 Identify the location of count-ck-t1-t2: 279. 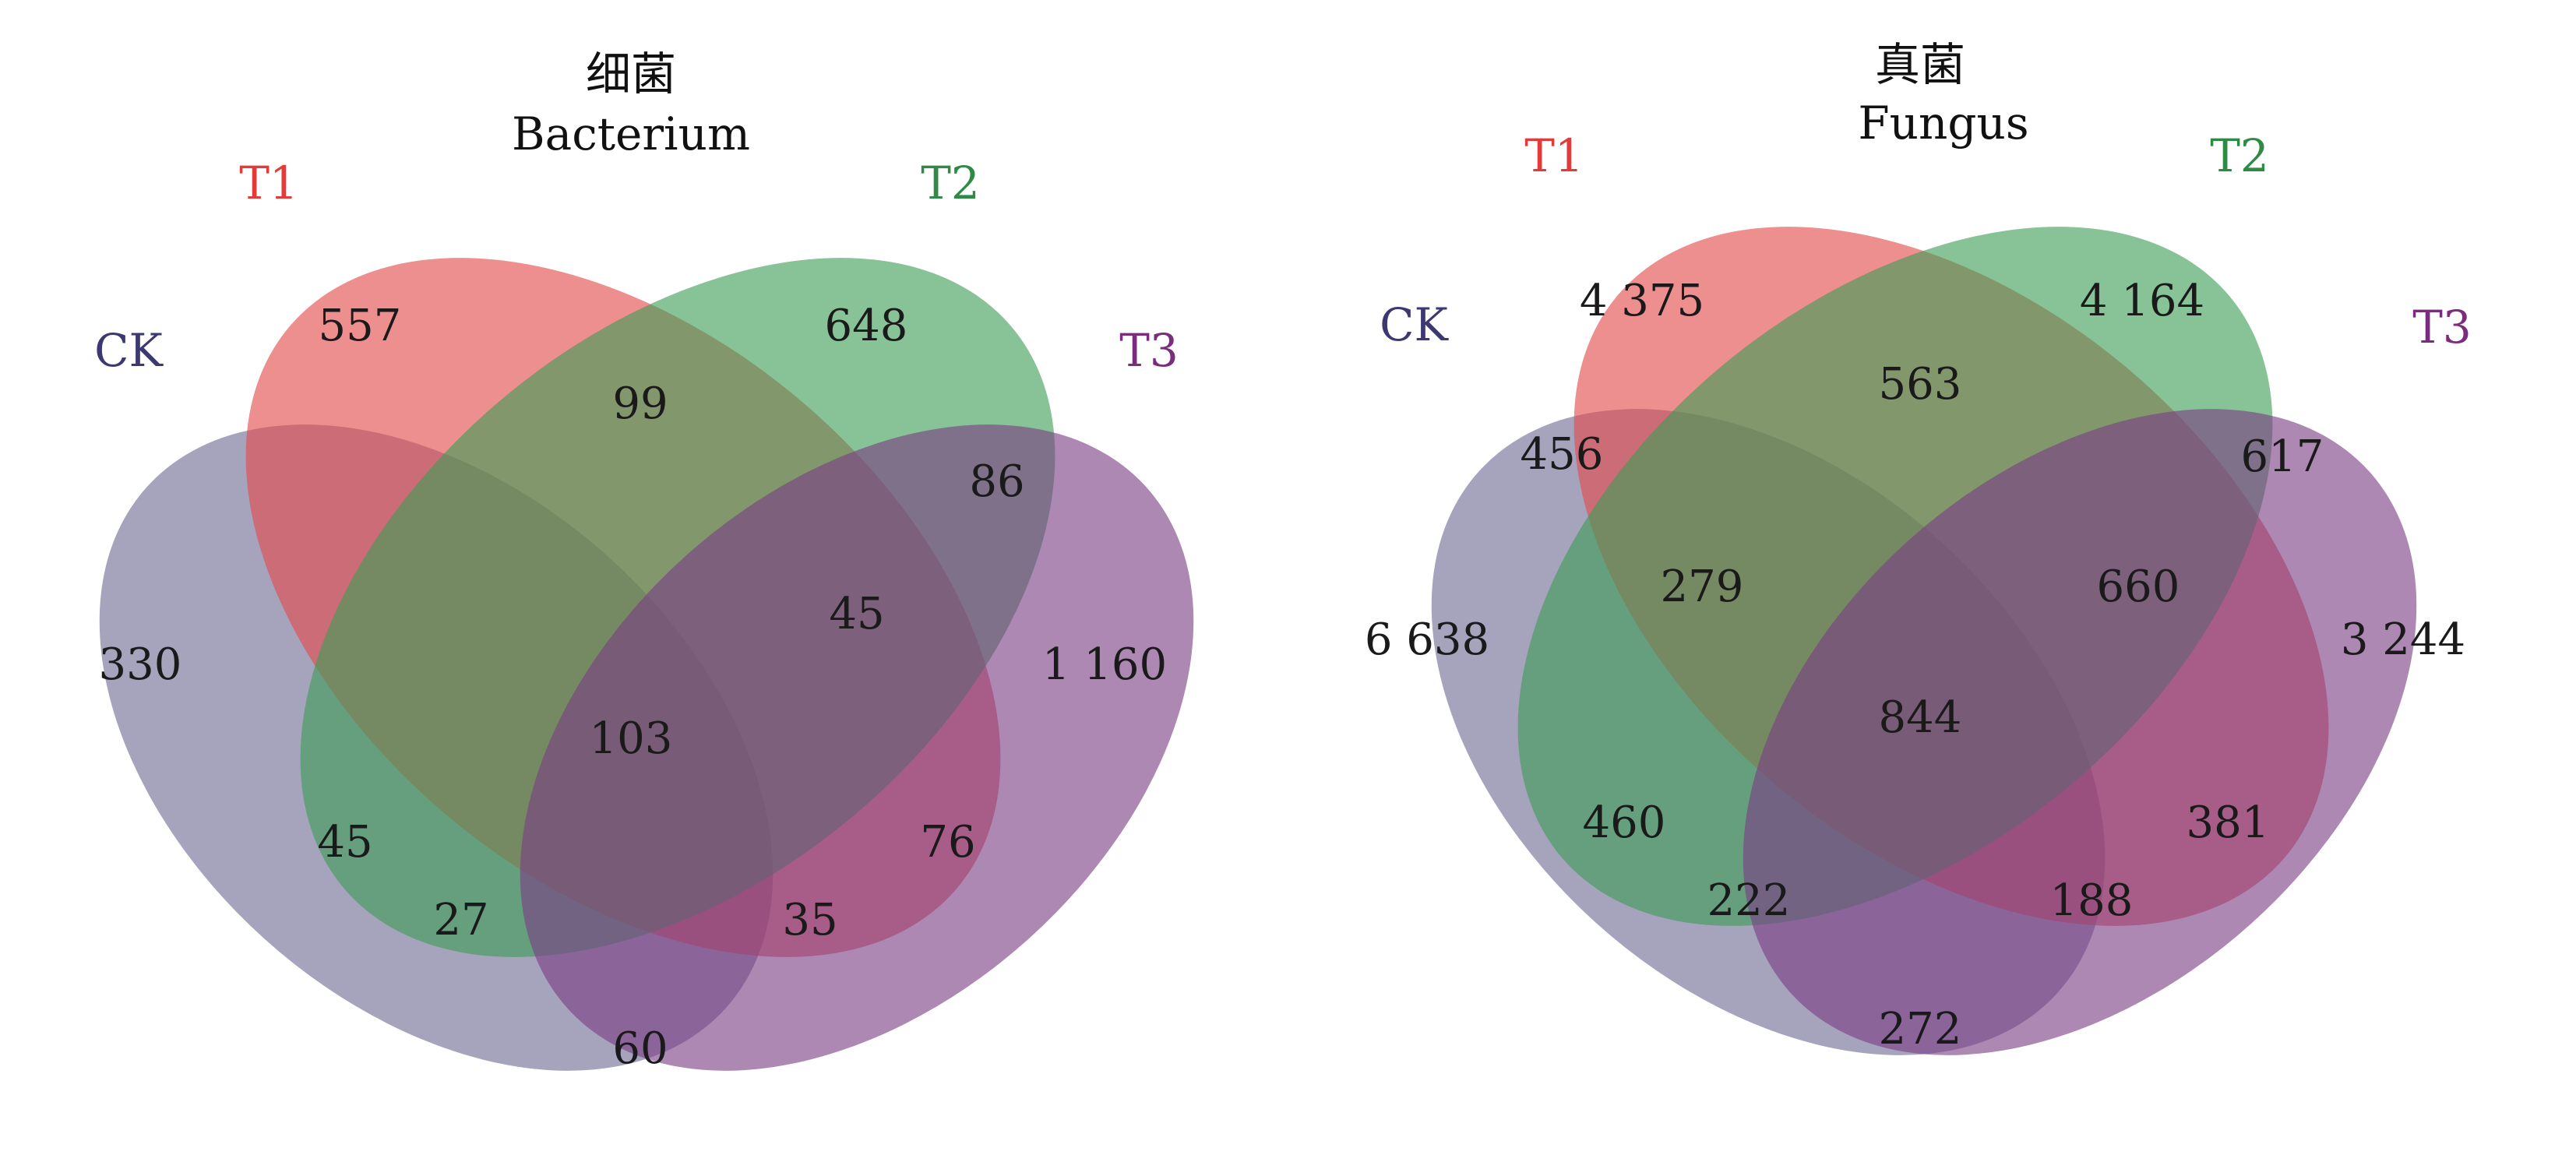
(1703, 587).